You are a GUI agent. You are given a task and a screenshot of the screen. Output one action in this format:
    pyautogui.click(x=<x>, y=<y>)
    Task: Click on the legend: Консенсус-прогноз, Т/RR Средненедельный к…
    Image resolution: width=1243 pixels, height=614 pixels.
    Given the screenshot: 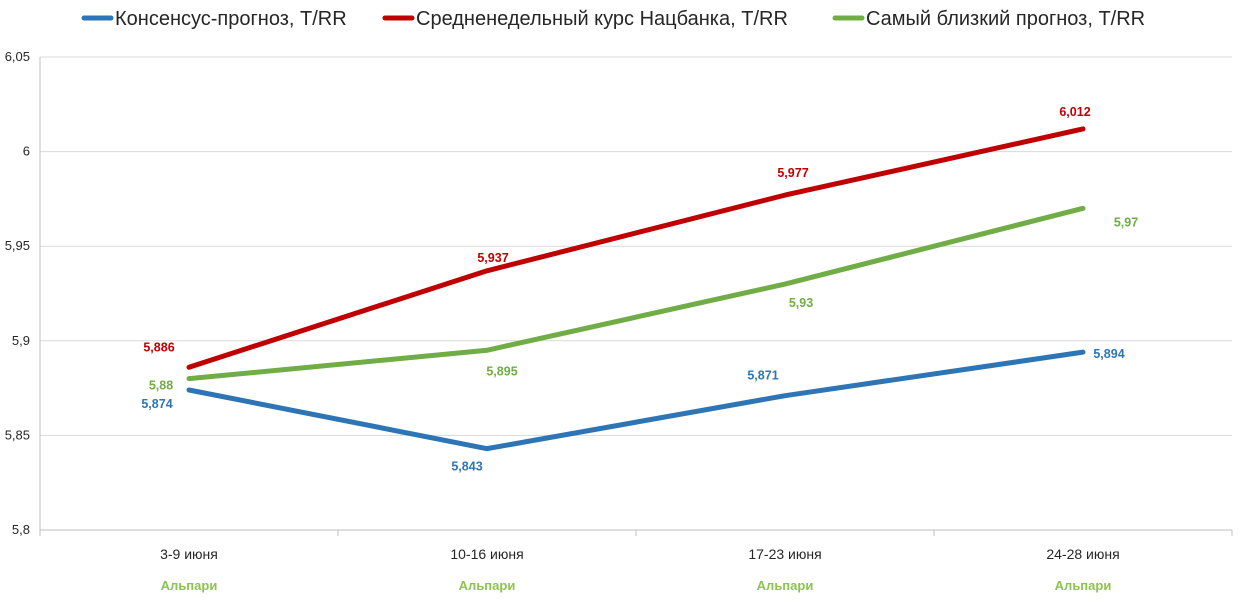 What is the action you would take?
    pyautogui.click(x=613, y=19)
    